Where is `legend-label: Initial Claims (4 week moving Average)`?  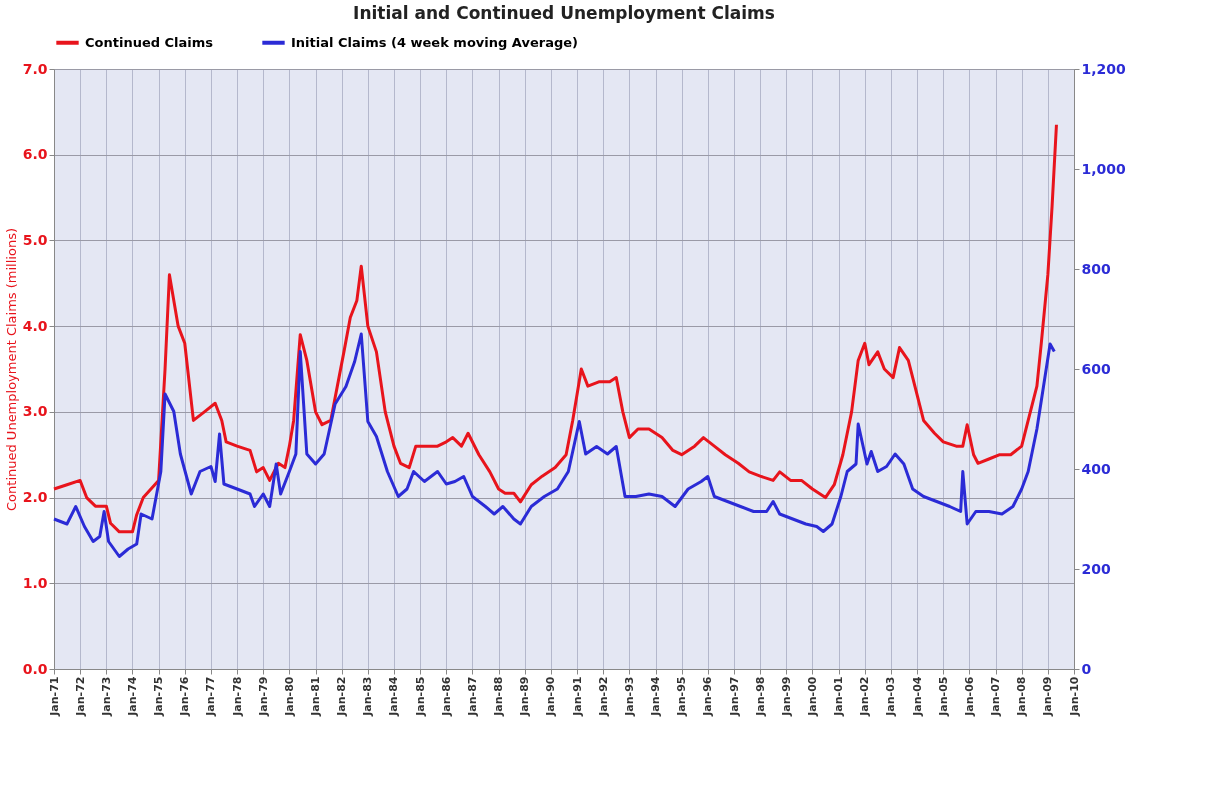
legend-label: Initial Claims (4 week moving Average) is located at coordinates (434, 42).